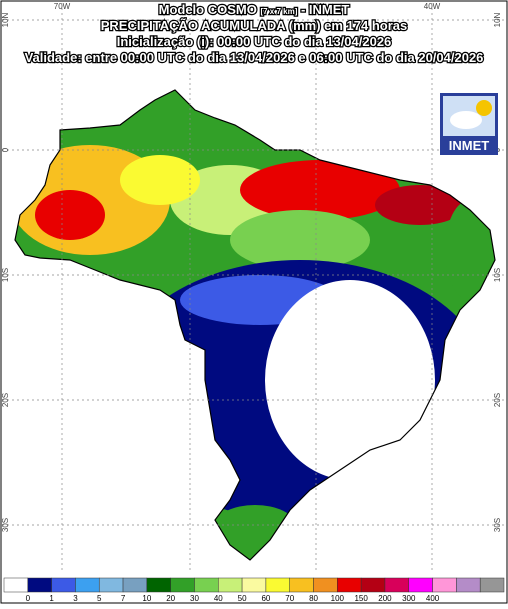 The height and width of the screenshot is (609, 508). I want to click on lon-label: 40W, so click(432, 6).